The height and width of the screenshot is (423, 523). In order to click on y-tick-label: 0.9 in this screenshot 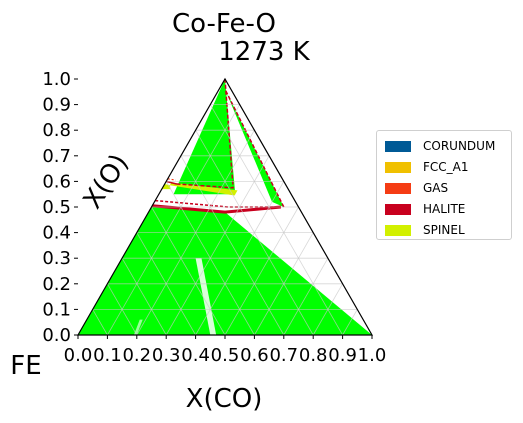, I will do `click(56, 105)`.